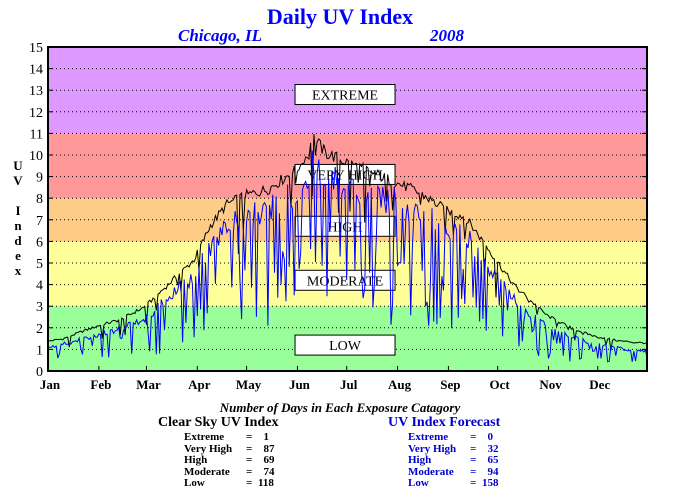 The width and height of the screenshot is (680, 500). What do you see at coordinates (345, 227) in the screenshot?
I see `band-label: HIGH` at bounding box center [345, 227].